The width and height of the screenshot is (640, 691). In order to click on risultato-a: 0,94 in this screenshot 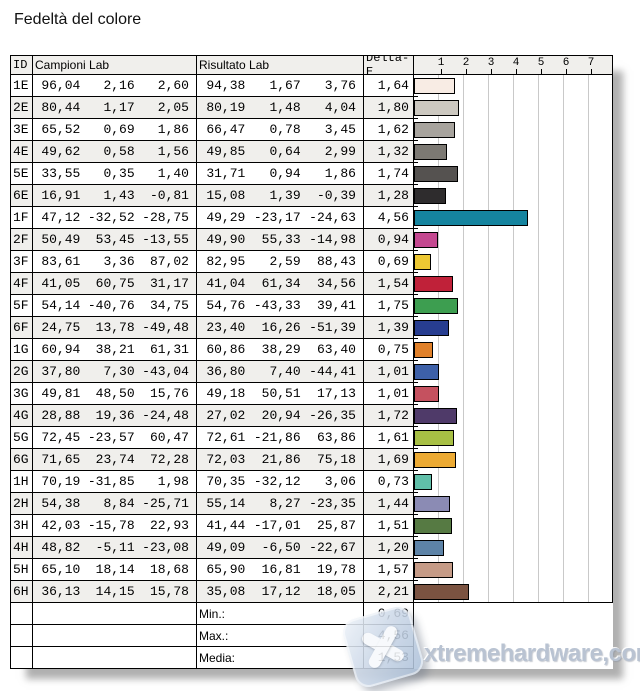, I will do `click(285, 173)`.